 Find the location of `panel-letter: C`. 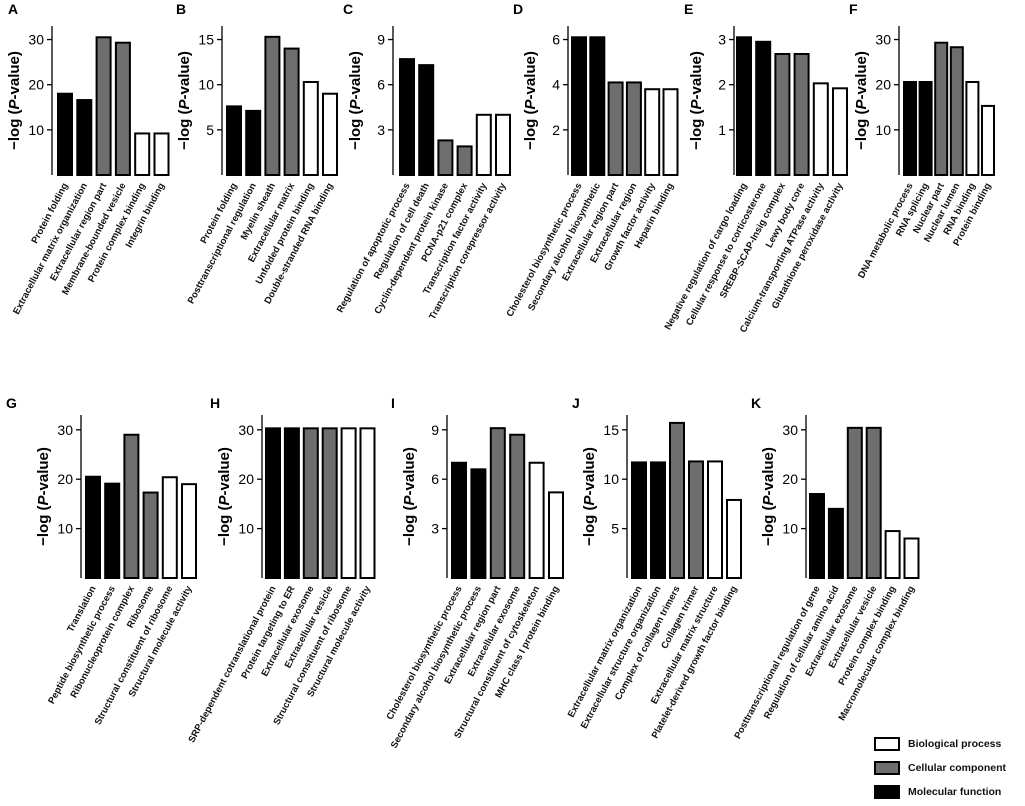

panel-letter: C is located at coordinates (348, 9).